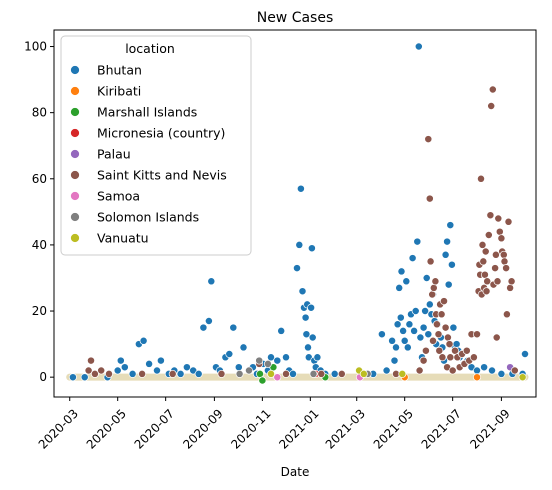 The width and height of the screenshot is (552, 490). I want to click on legend-marker-saint-kitts-and-nevis, so click(75, 175).